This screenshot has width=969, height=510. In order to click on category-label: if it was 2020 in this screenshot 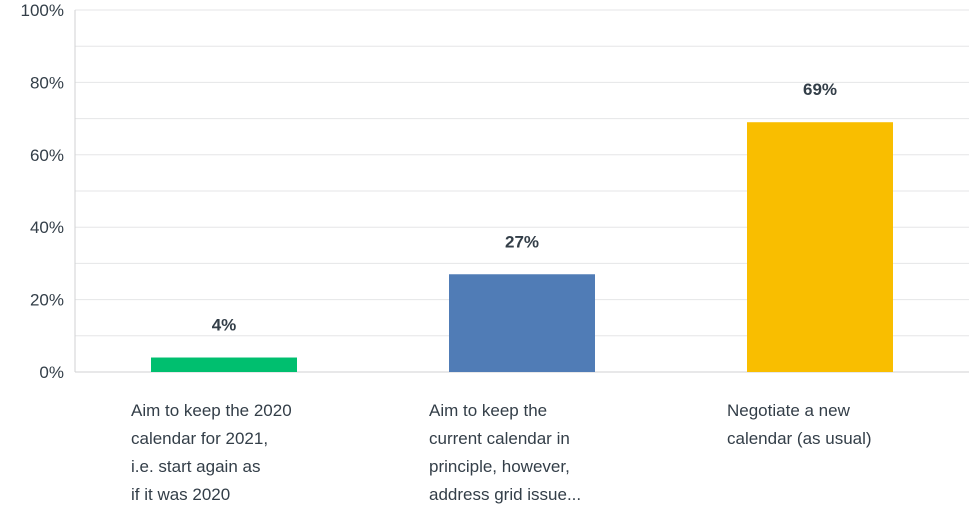, I will do `click(180, 494)`.